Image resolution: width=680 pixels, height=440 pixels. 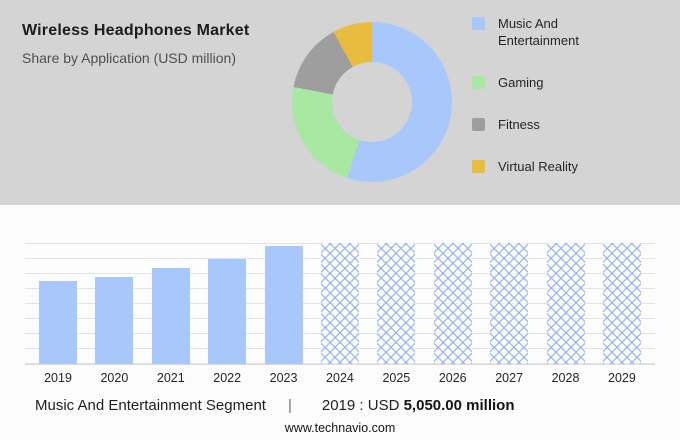 I want to click on x-tick-2019: 2019, so click(x=58, y=378).